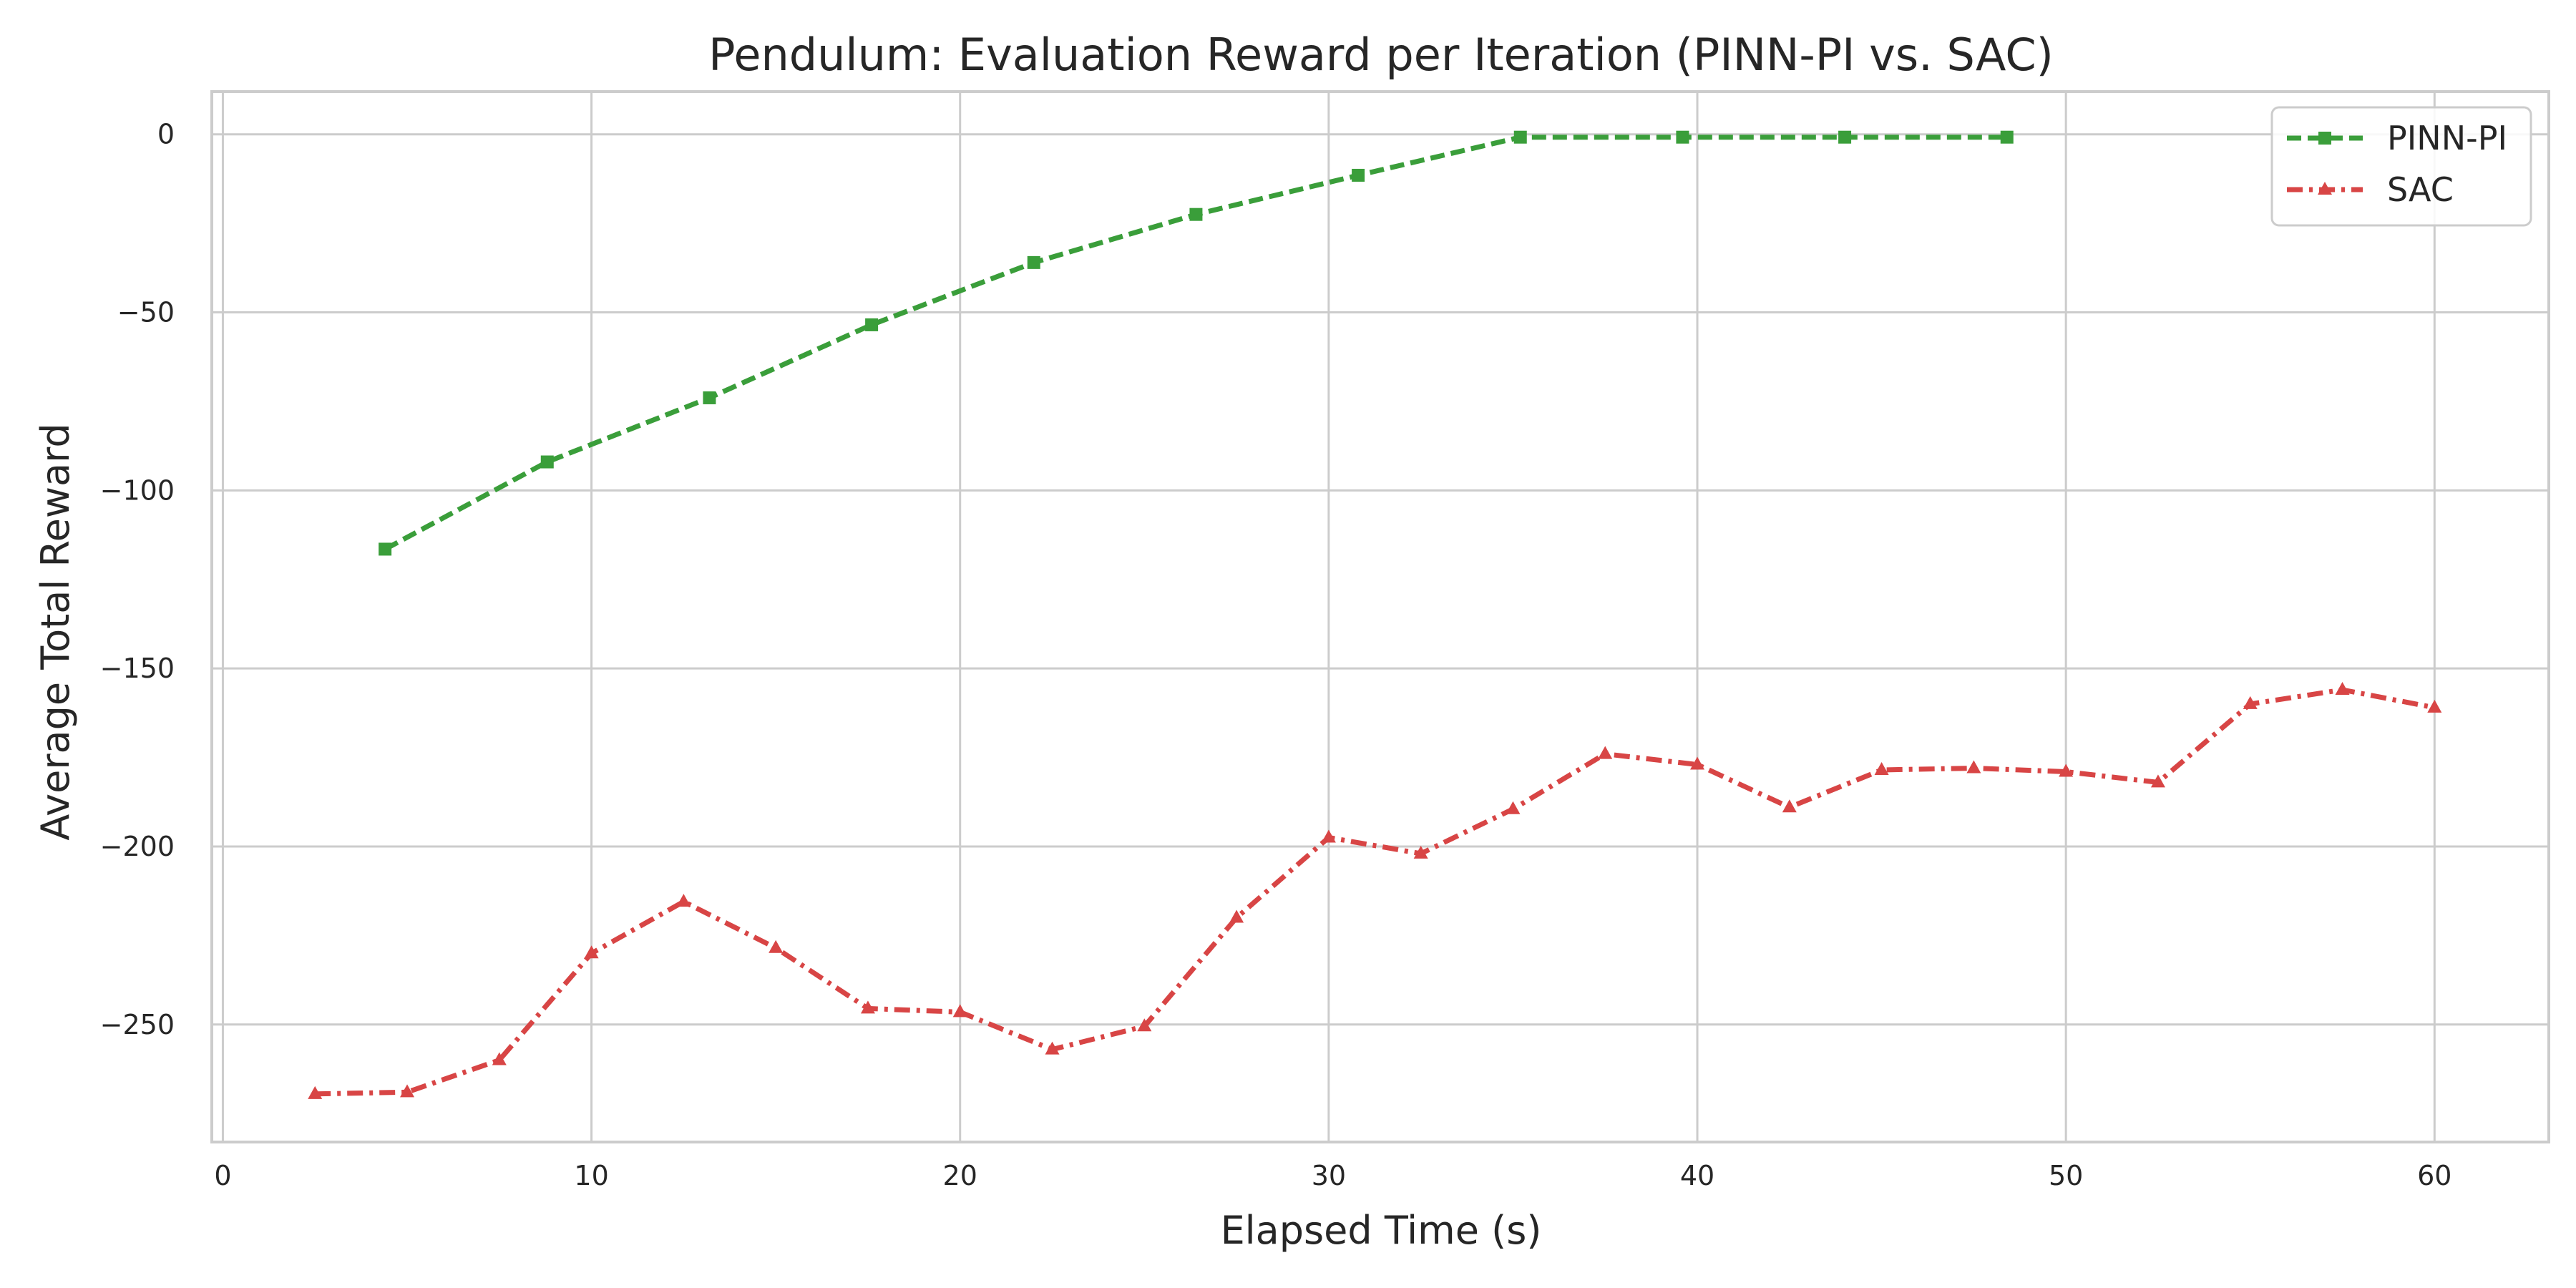  Describe the element at coordinates (1381, 1230) in the screenshot. I see `x-axis-label: Elapsed Time (s)` at that location.